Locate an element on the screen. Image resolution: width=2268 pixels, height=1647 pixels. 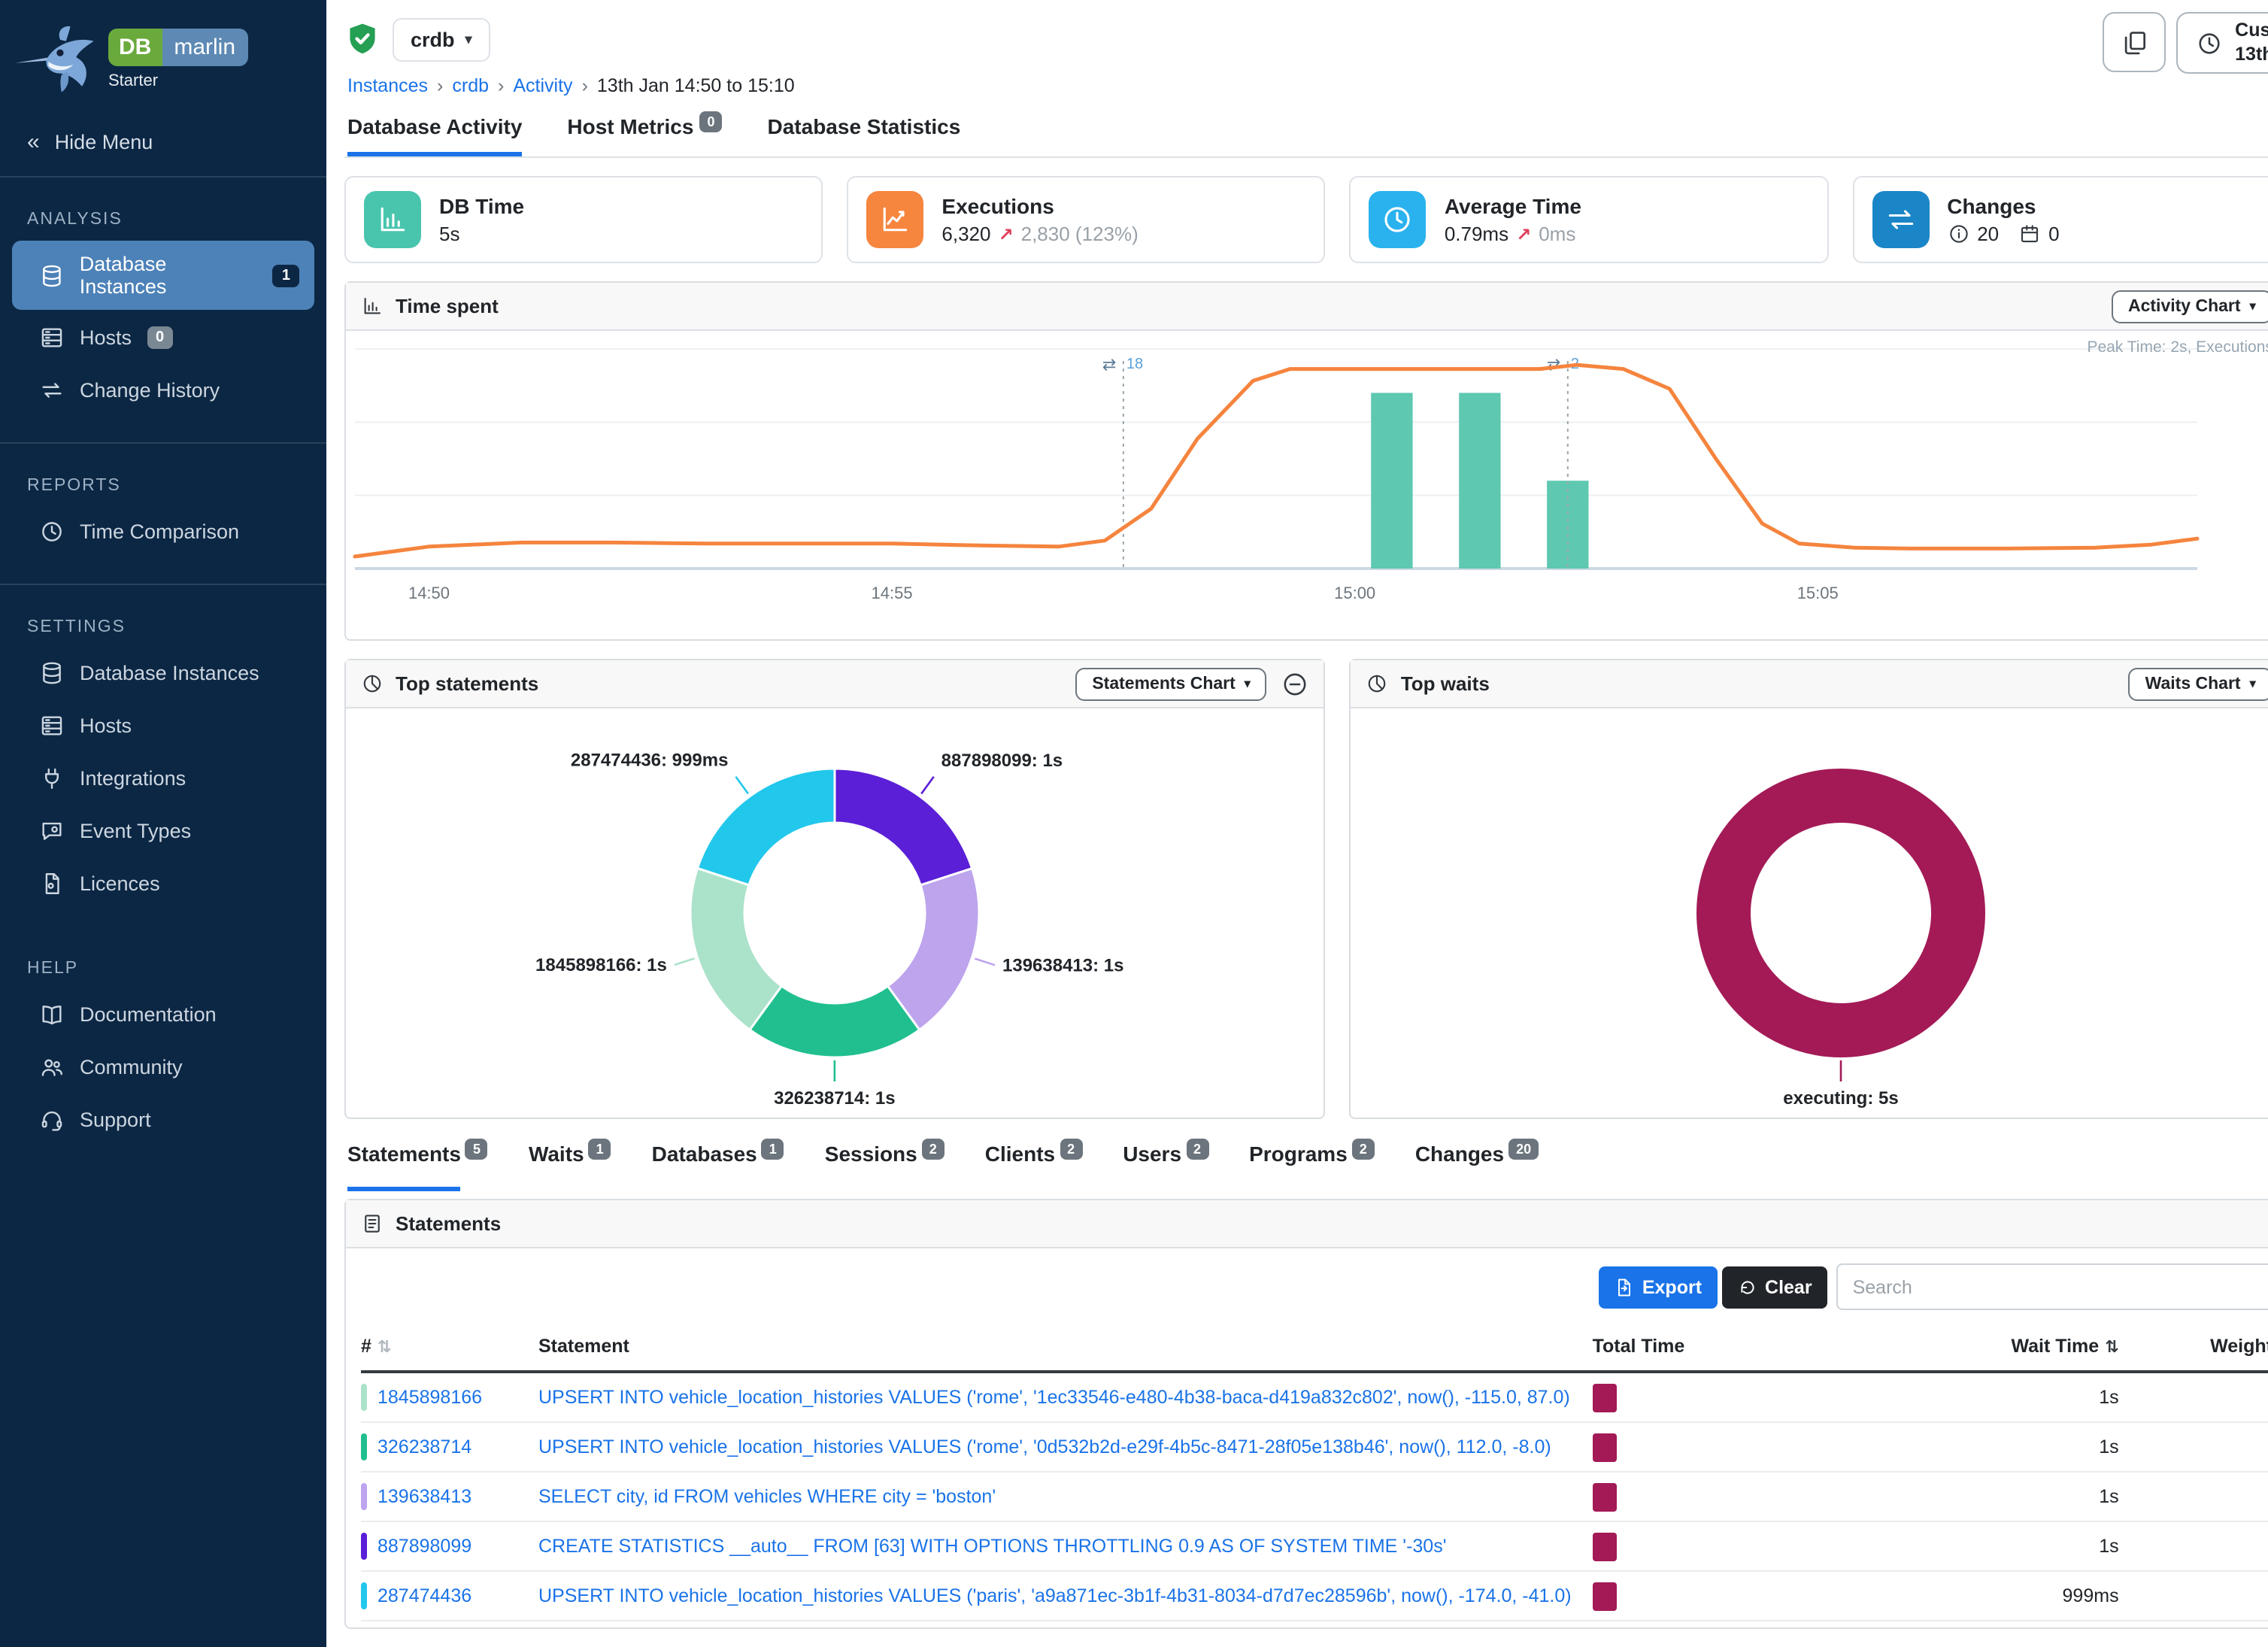
wait-time-value: 999ms is located at coordinates (2090, 1595).